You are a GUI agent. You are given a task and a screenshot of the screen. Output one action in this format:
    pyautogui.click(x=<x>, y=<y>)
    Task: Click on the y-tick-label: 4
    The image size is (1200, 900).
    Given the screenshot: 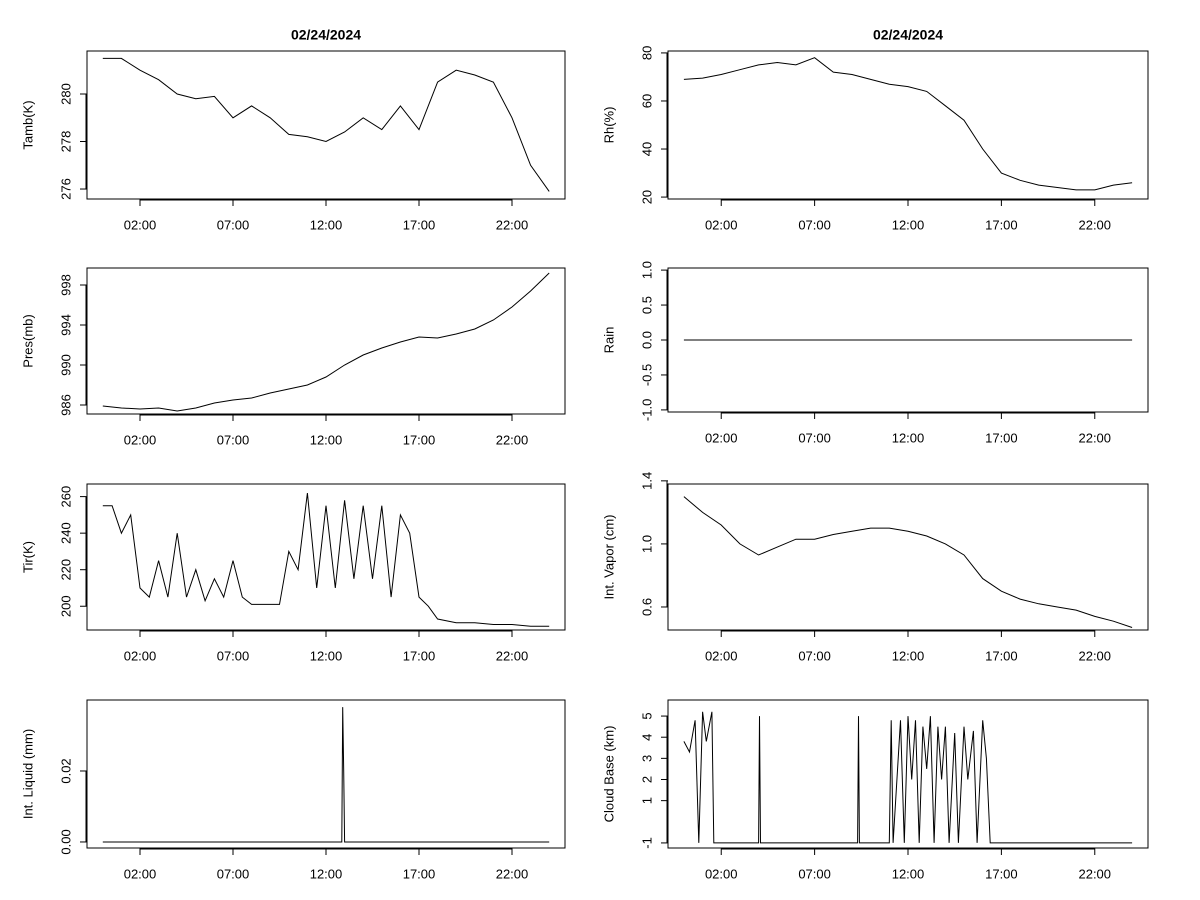 What is the action you would take?
    pyautogui.click(x=646, y=737)
    